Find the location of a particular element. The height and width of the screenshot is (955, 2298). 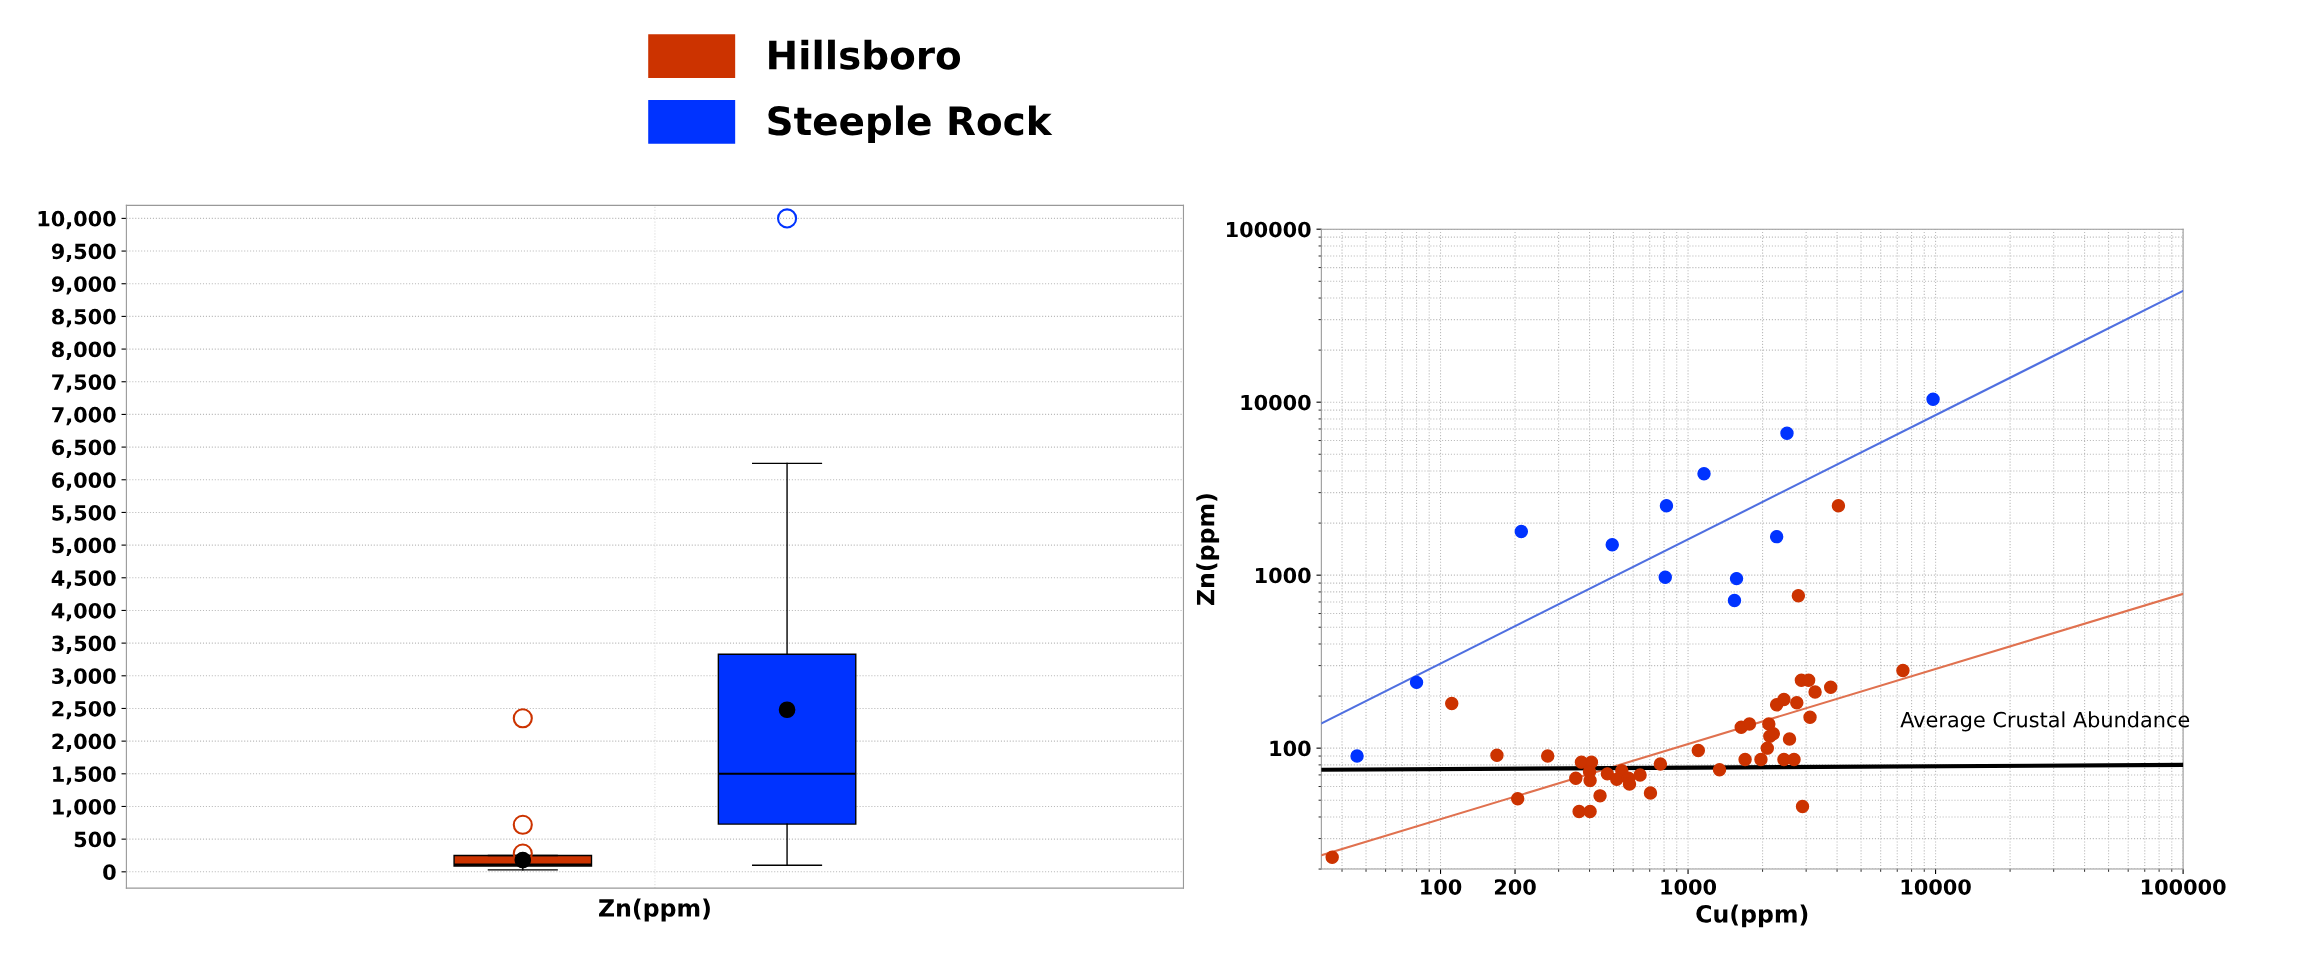

y-tick-label: 3,500 is located at coordinates (84, 644).